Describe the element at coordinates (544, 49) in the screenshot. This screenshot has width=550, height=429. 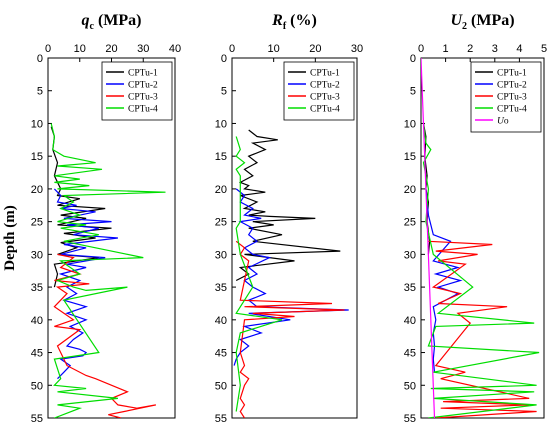
I see `x-tick-label: 5` at that location.